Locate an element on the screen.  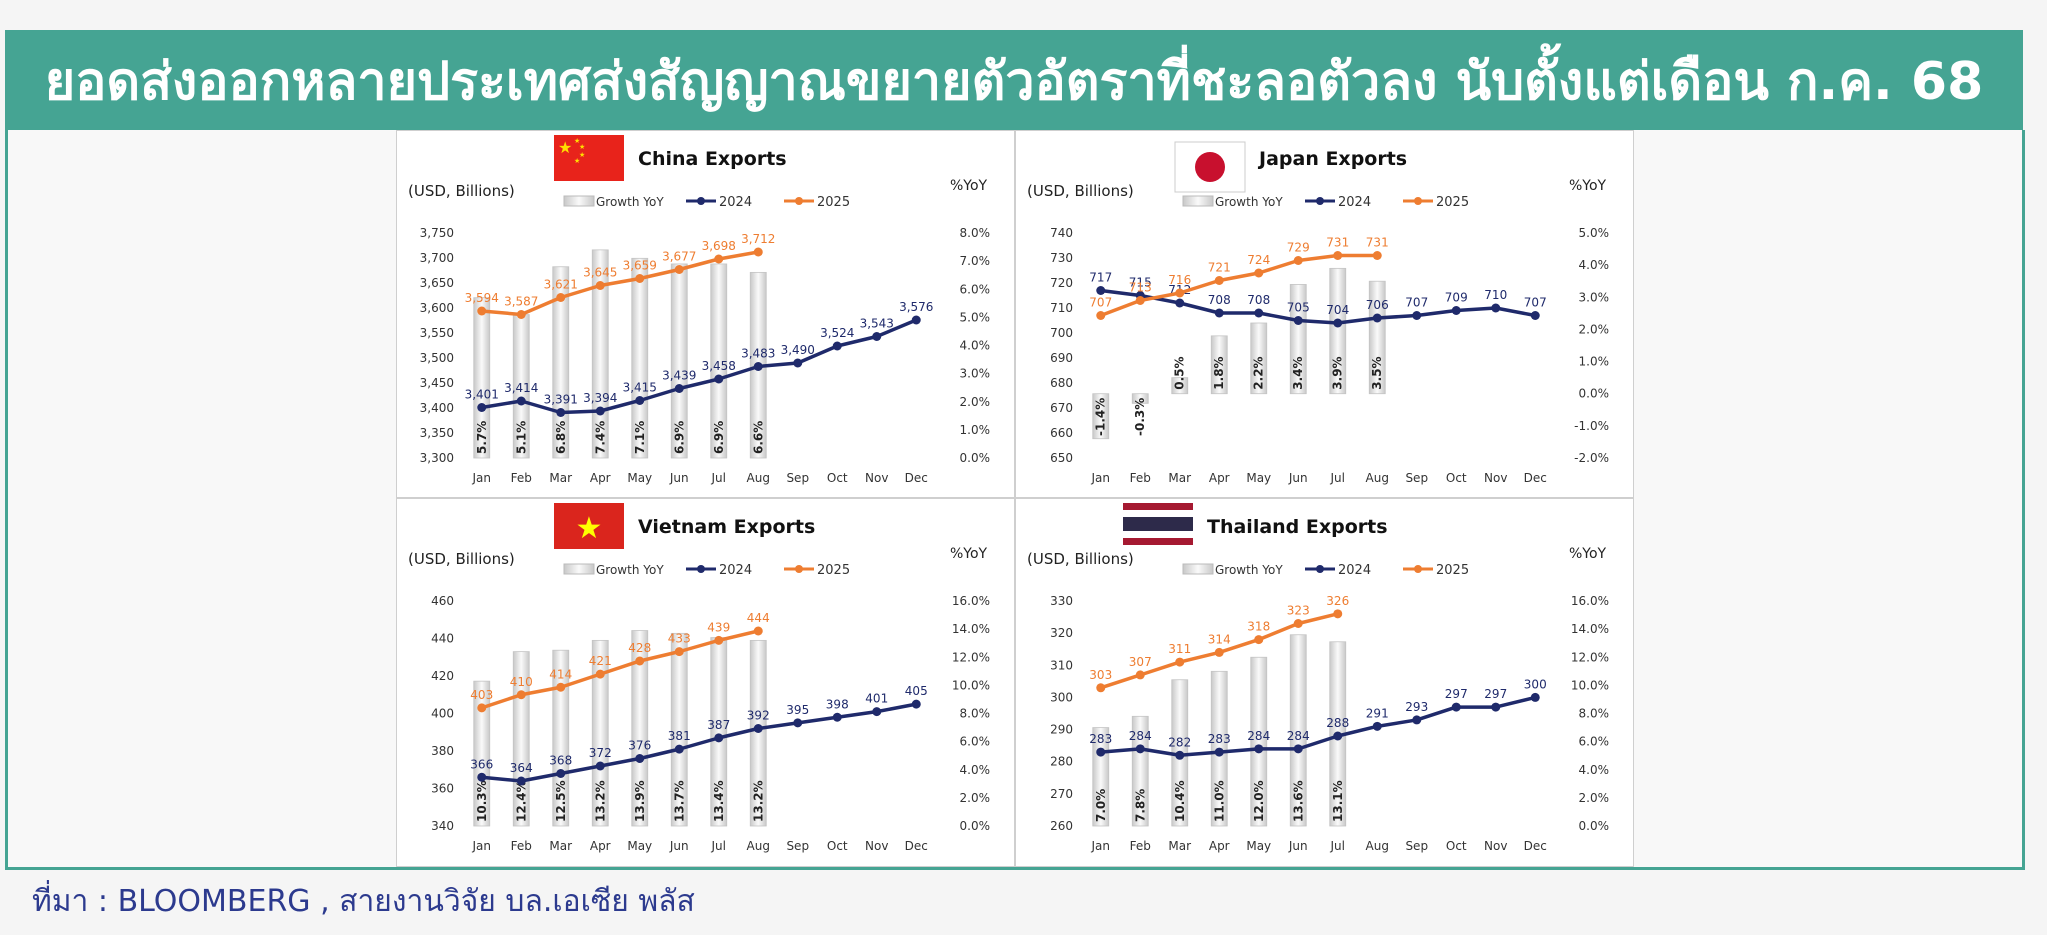
point-label-2024: 3,414 is located at coordinates (521, 388).